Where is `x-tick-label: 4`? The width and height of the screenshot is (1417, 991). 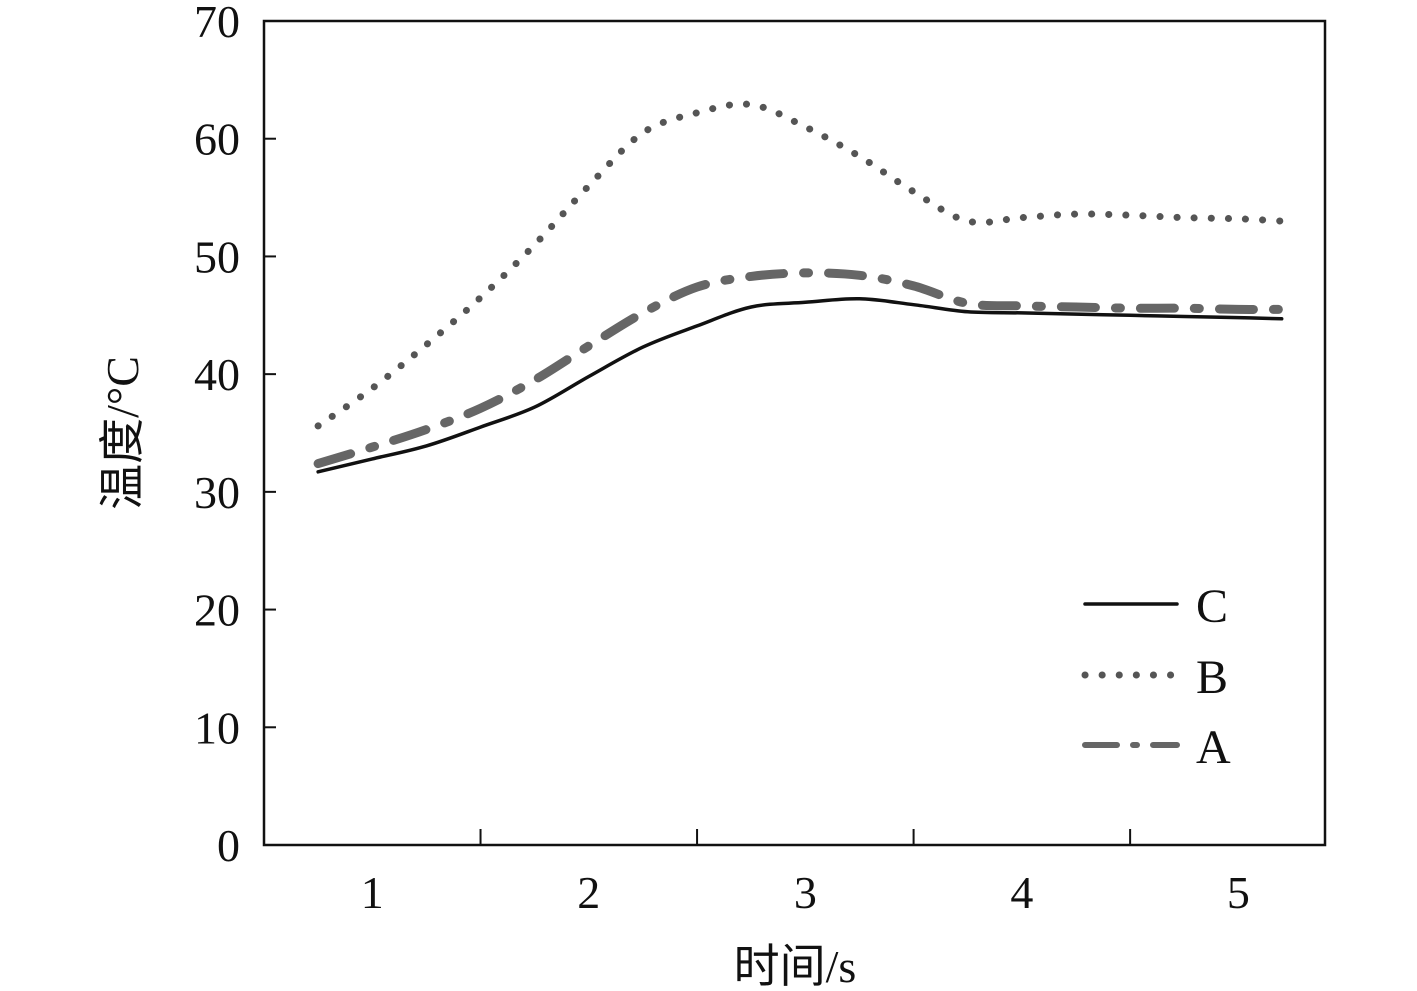
x-tick-label: 4 is located at coordinates (1021, 892).